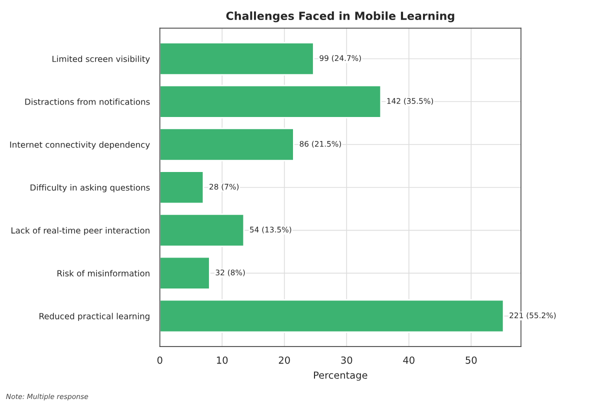 Image resolution: width=592 pixels, height=403 pixels. What do you see at coordinates (222, 360) in the screenshot?
I see `x-tick-label: 10` at bounding box center [222, 360].